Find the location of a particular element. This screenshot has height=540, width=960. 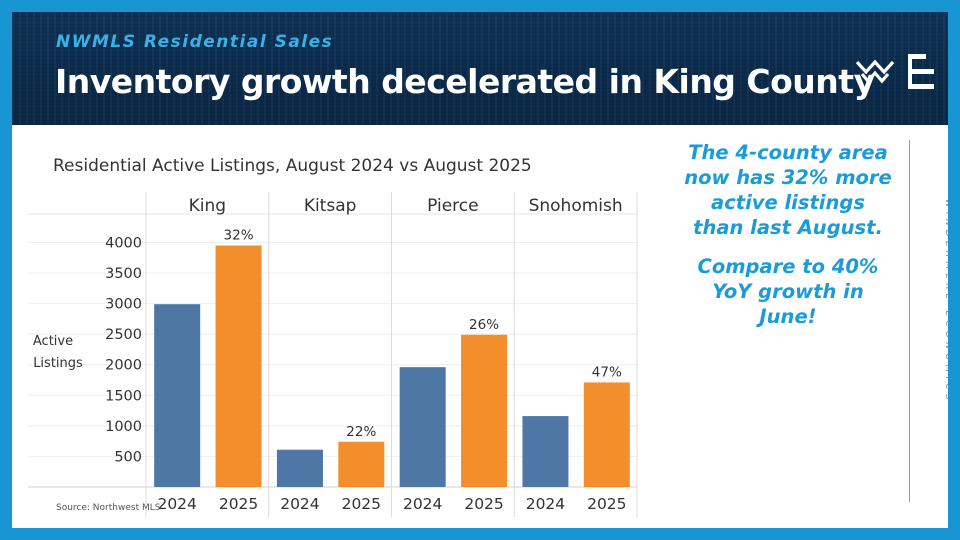

growth-data-label: 22% is located at coordinates (361, 432).